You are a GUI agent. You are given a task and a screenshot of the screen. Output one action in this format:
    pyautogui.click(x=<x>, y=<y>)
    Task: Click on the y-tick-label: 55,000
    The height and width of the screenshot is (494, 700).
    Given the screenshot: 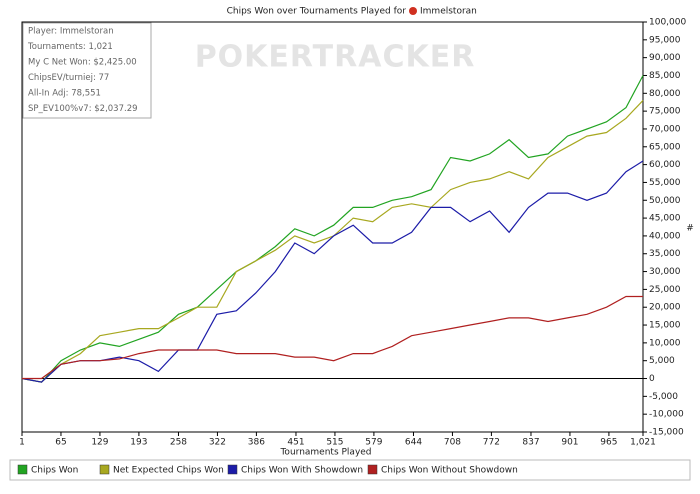 What is the action you would take?
    pyautogui.click(x=665, y=183)
    